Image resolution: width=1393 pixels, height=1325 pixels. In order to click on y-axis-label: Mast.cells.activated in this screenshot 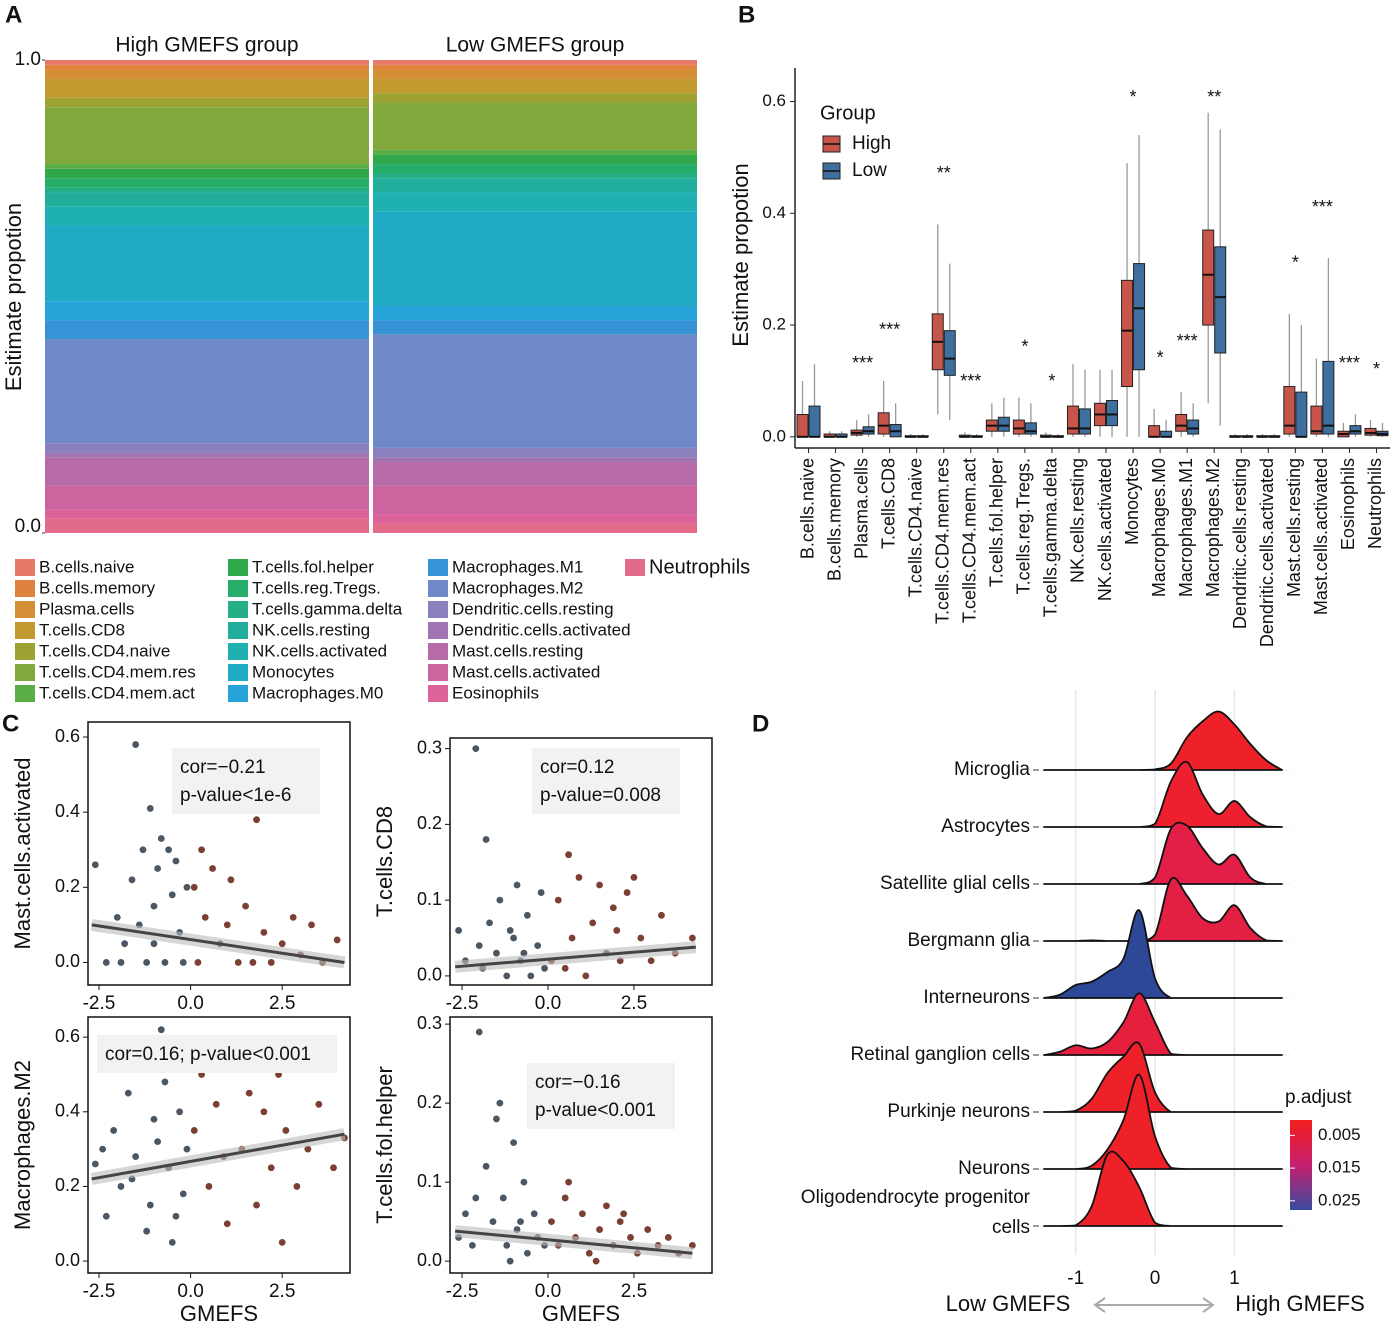, I will do `click(22, 854)`.